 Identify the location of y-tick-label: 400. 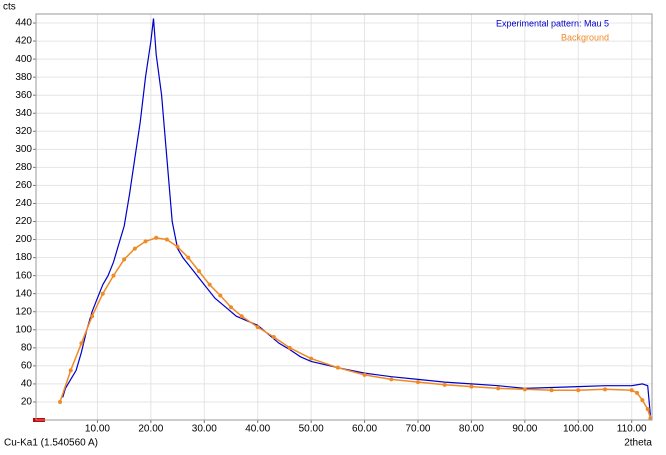
(23, 59).